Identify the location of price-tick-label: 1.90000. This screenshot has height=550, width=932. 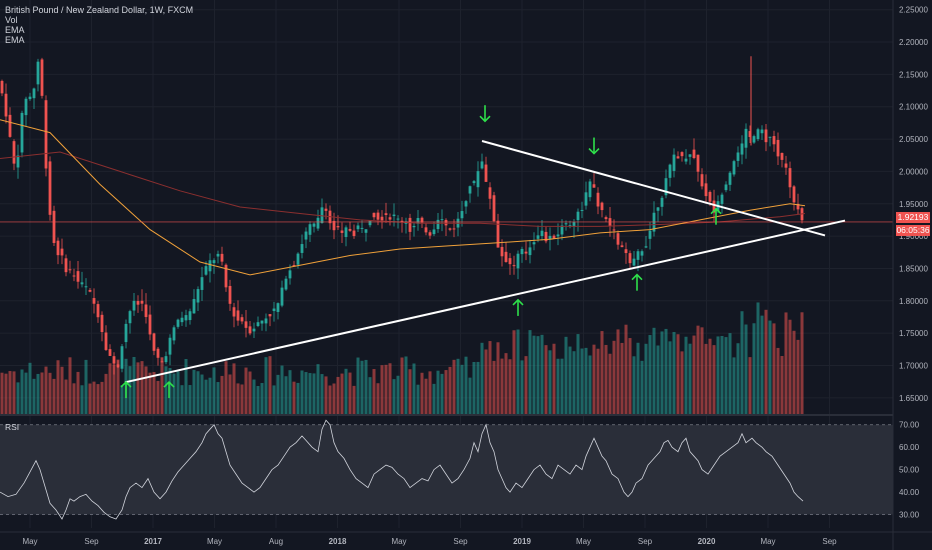
(913, 236).